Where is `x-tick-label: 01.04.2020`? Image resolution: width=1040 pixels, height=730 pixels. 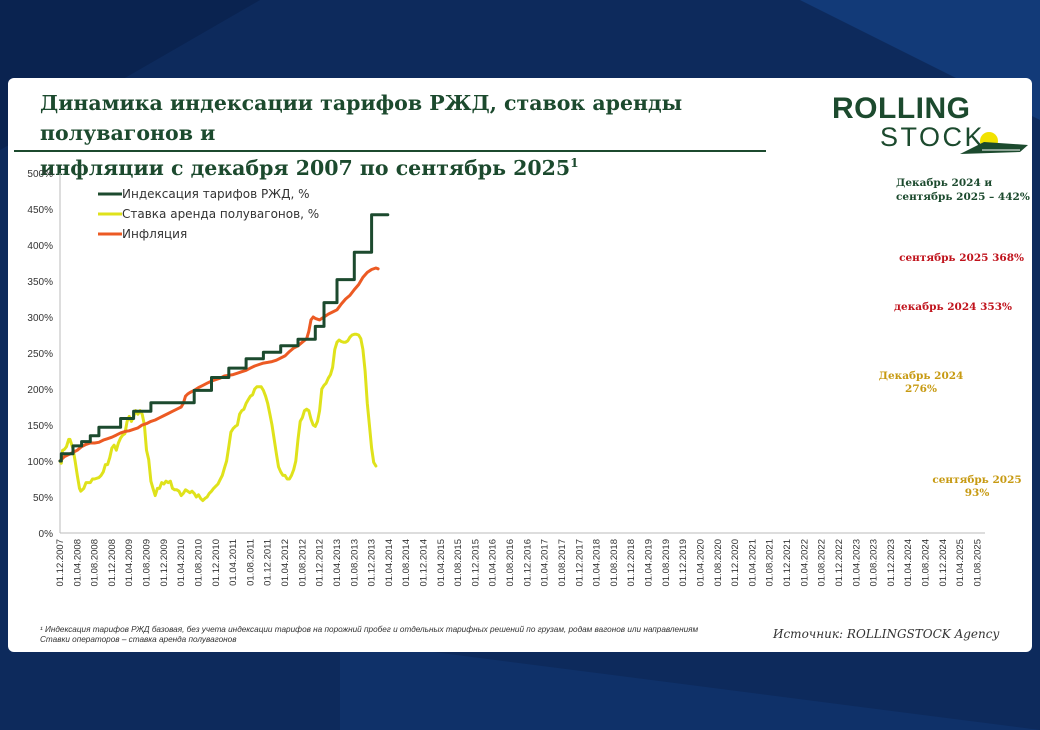
x-tick-label: 01.04.2020 is located at coordinates (700, 563).